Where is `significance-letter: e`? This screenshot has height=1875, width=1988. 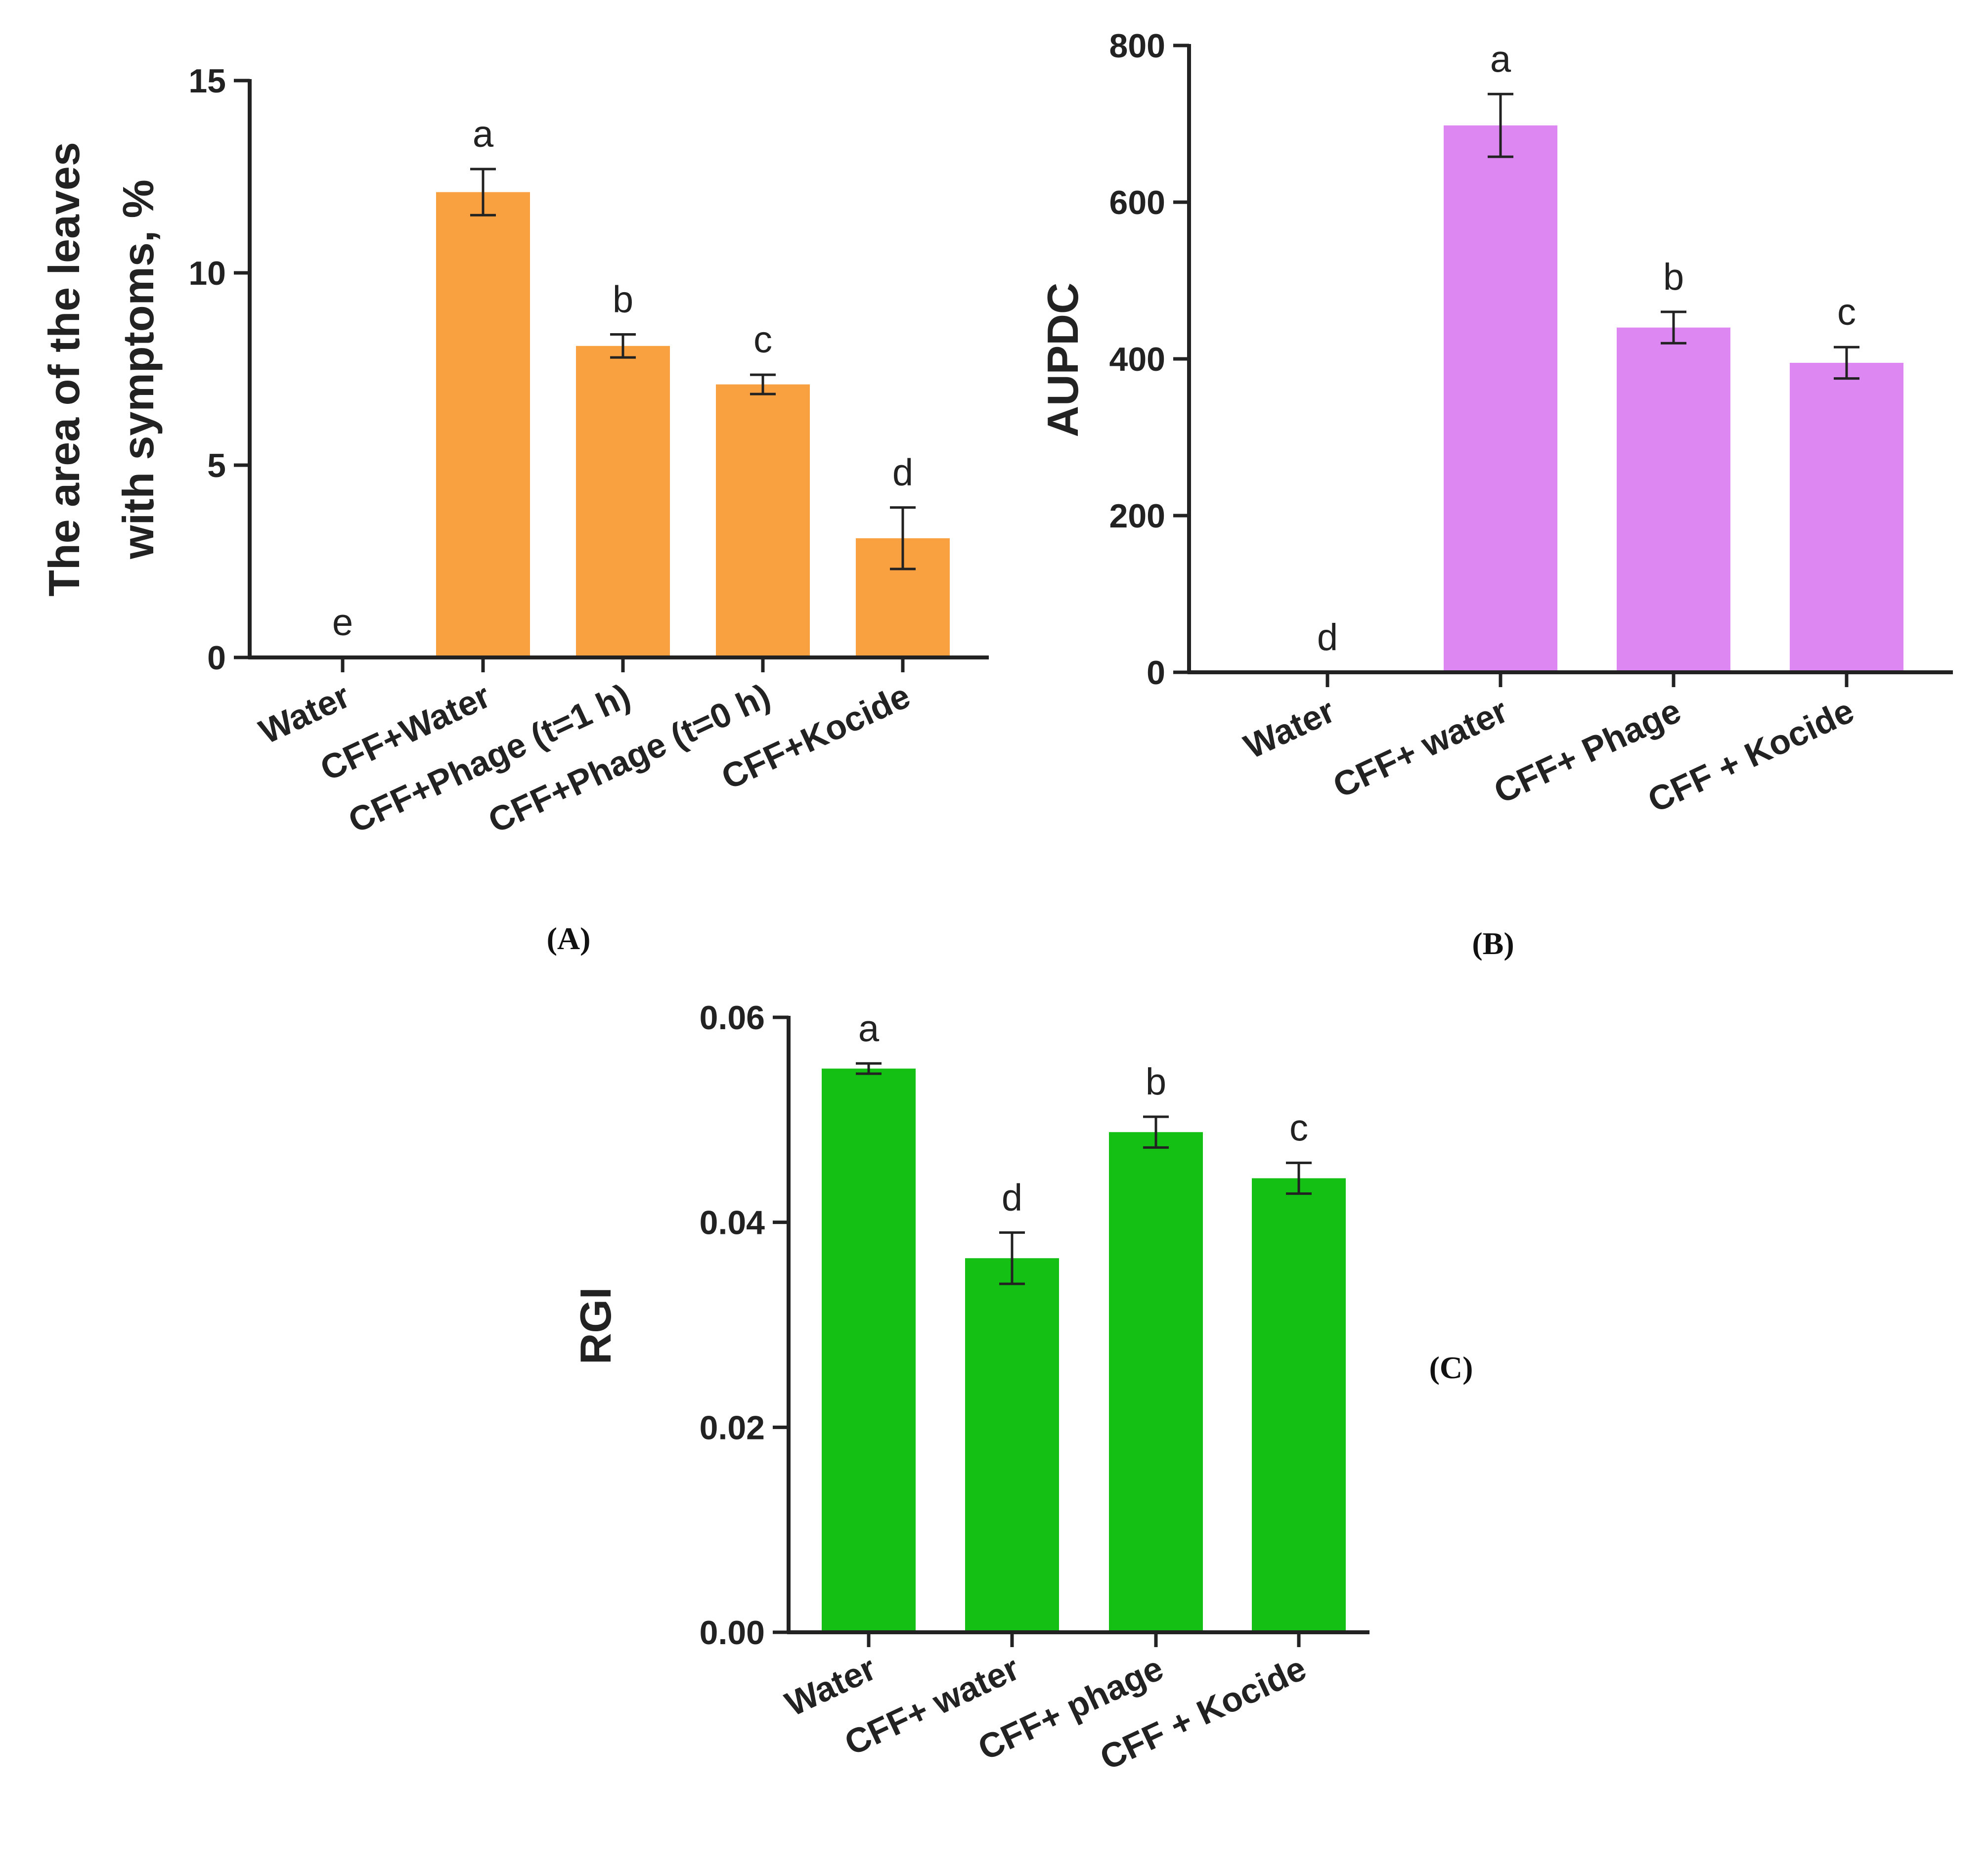
significance-letter: e is located at coordinates (342, 623).